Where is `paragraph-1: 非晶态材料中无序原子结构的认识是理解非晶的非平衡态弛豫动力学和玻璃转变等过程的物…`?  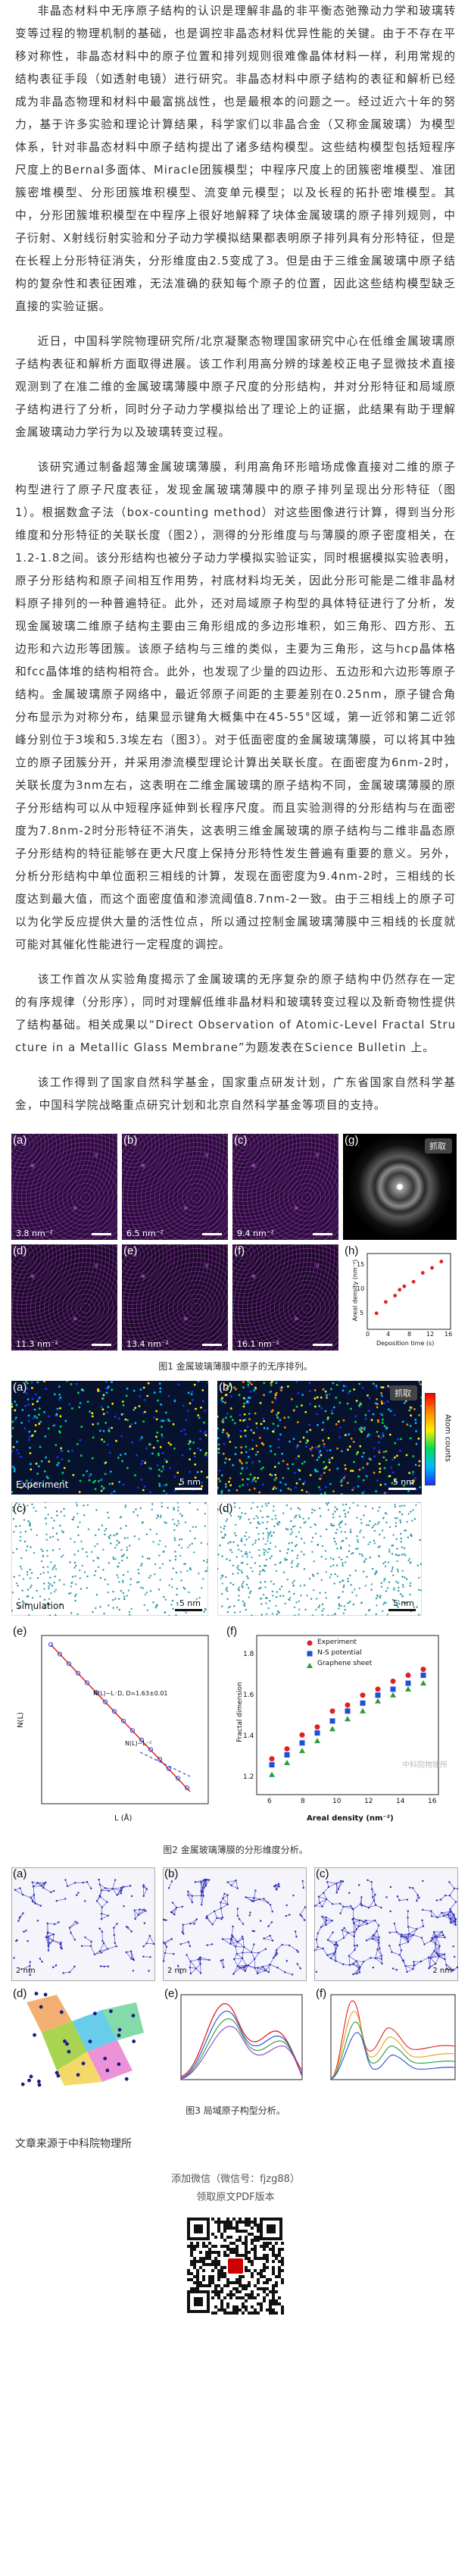
paragraph-1: 非晶态材料中无序原子结构的认识是理解非晶的非平衡态弛豫动力学和玻璃转变等过程的物… is located at coordinates (235, 159).